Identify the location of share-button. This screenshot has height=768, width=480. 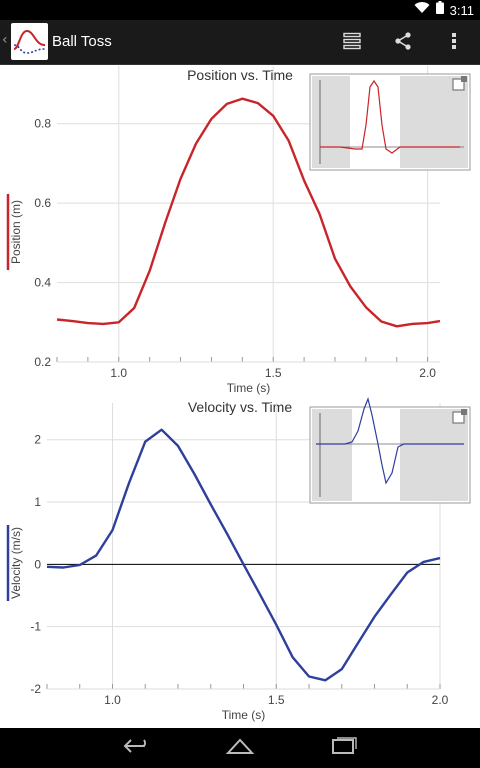
(403, 43).